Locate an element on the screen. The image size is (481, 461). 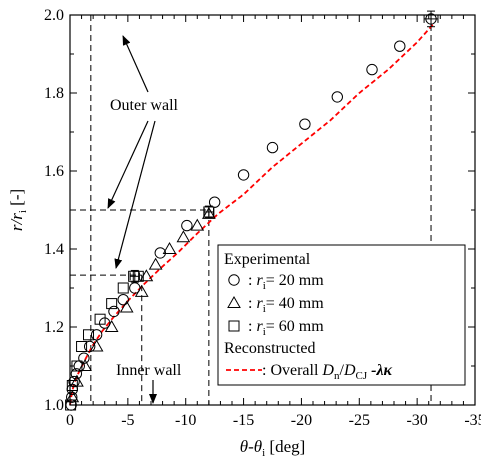
x-tick-label: 0 is located at coordinates (70, 420).